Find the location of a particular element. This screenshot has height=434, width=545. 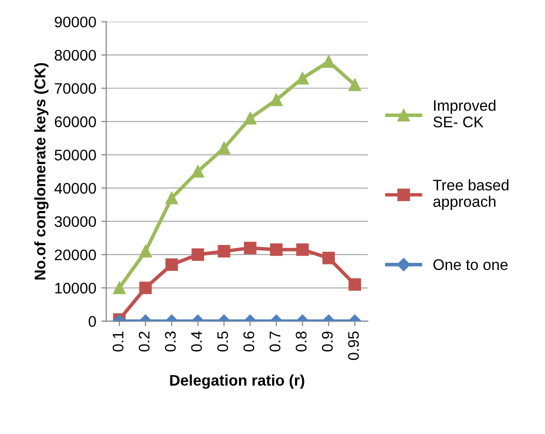

legend-label: Improved SE- CK is located at coordinates (464, 114).